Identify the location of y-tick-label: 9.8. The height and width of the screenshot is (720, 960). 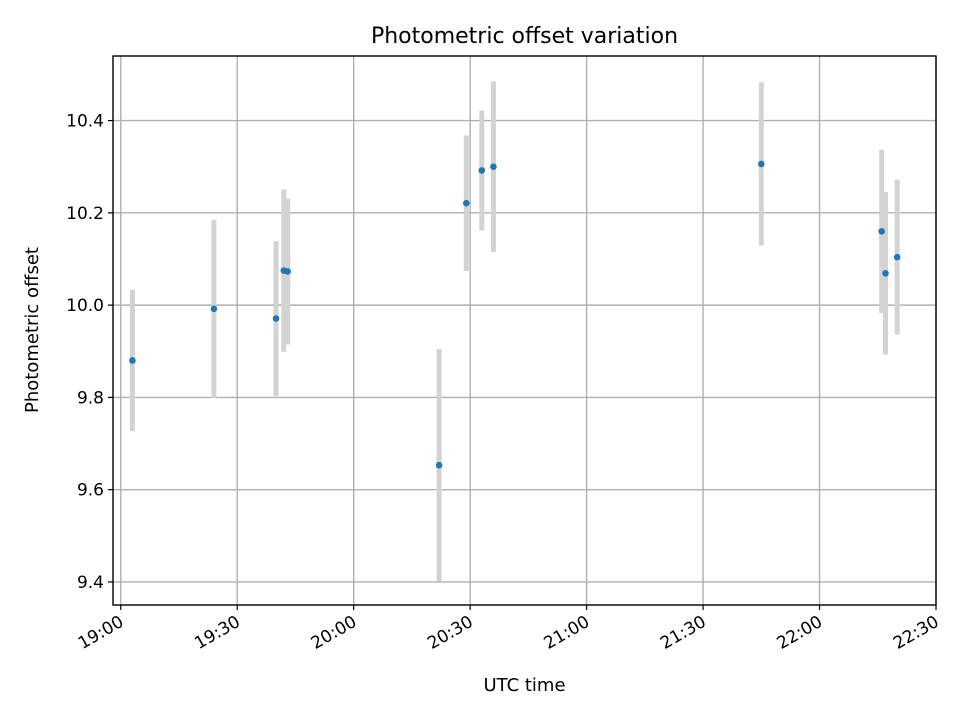
(90, 398).